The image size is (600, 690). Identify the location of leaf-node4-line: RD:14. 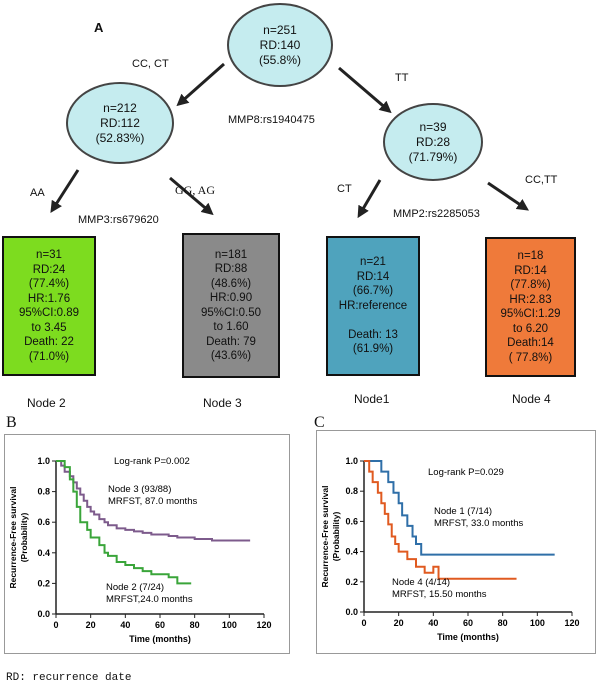
(530, 270).